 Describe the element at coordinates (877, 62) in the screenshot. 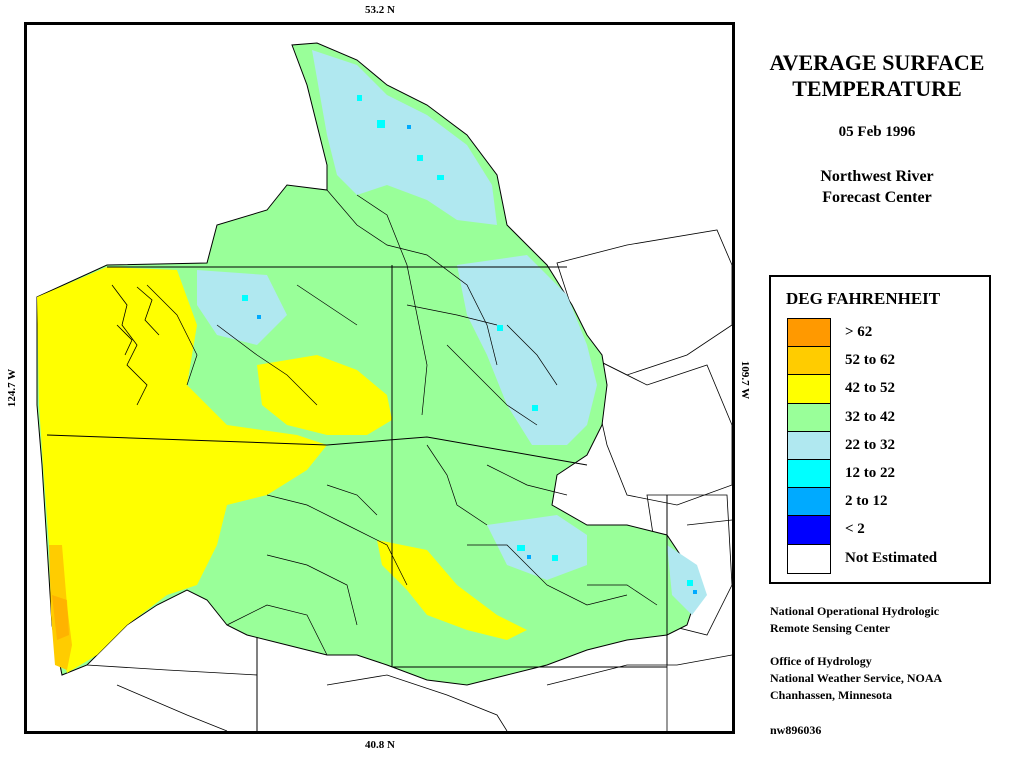

I see `title-line-1: AVERAGE SURFACE` at that location.